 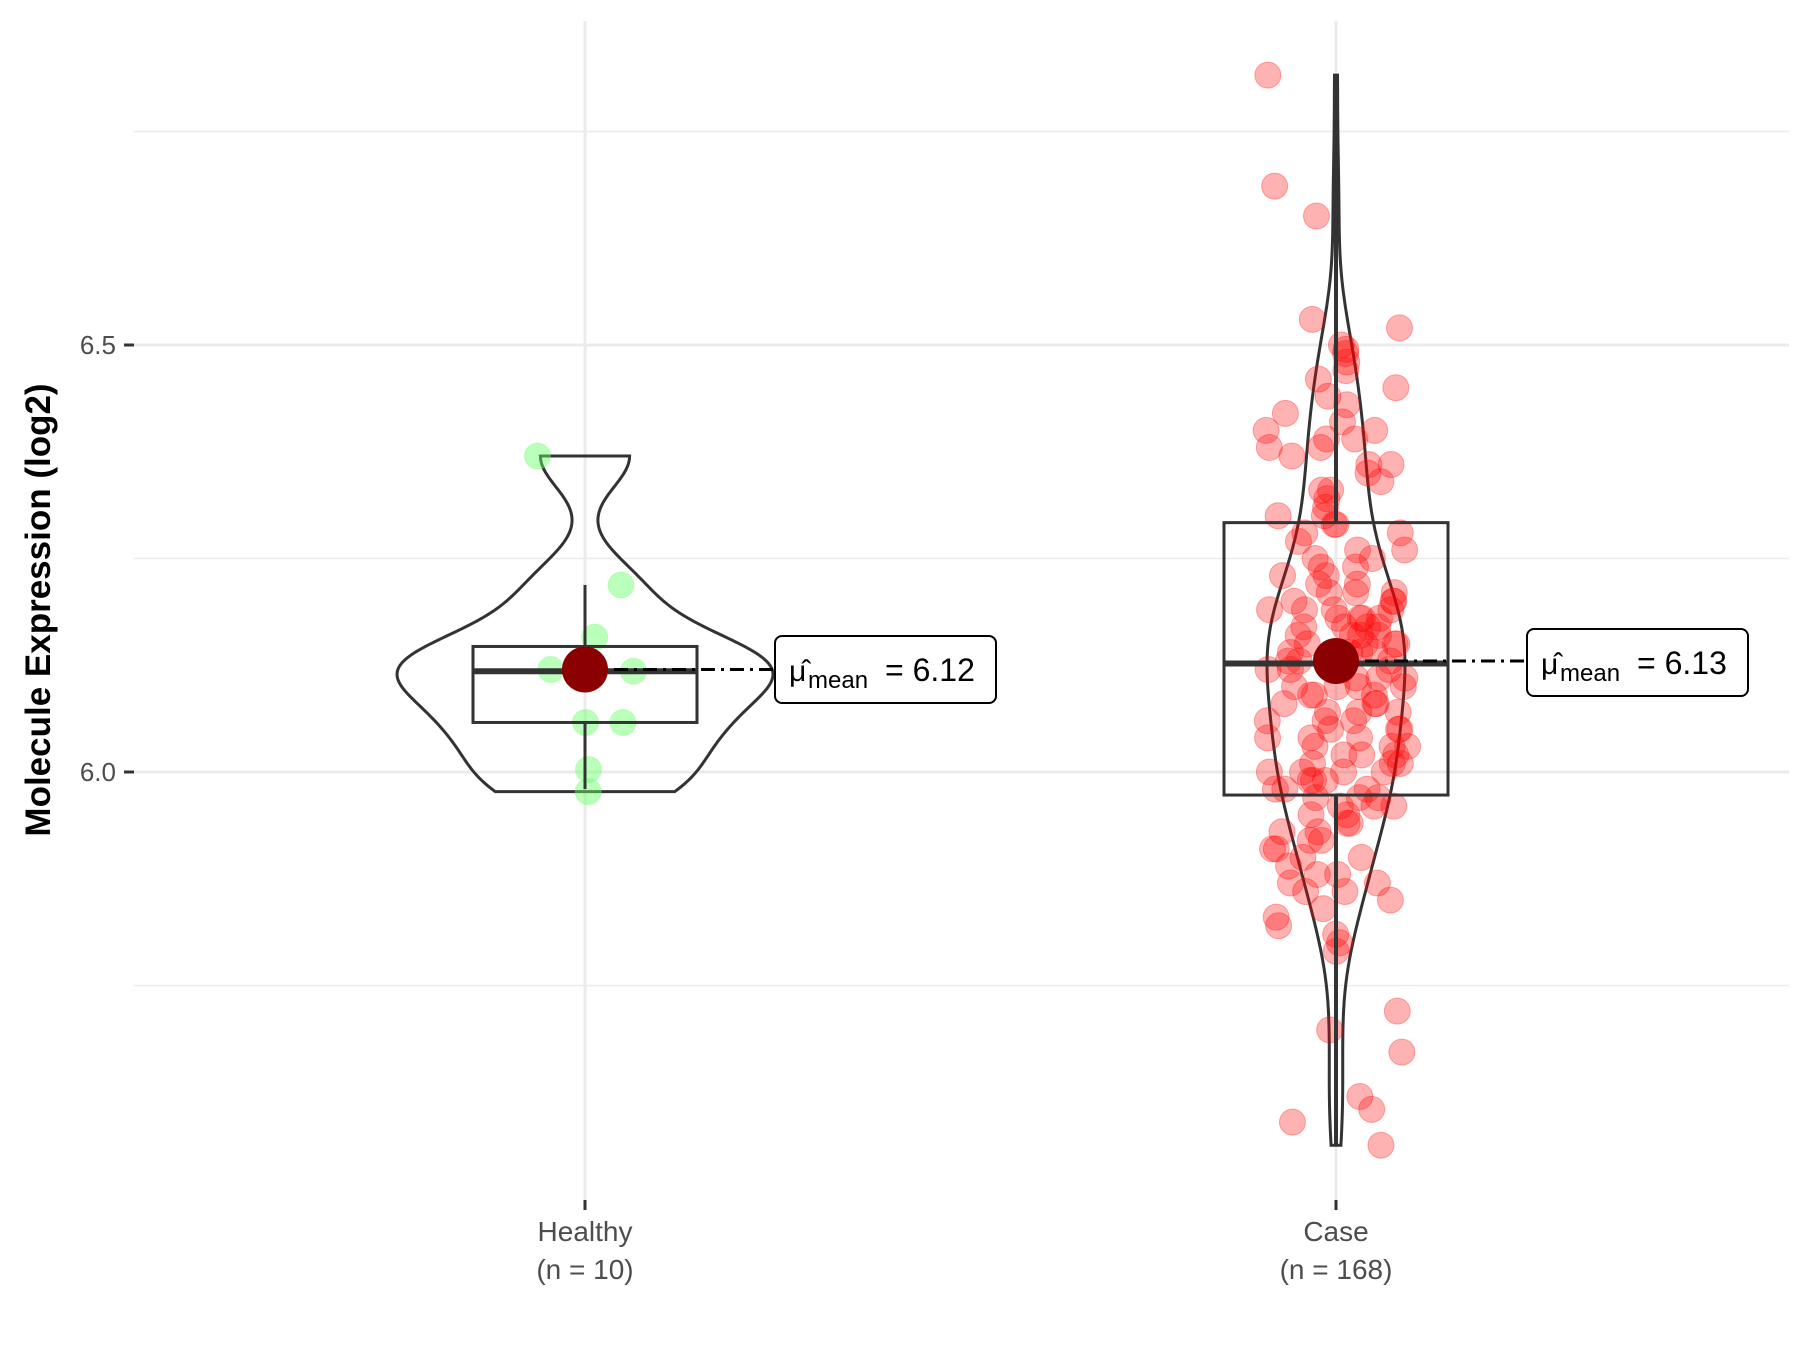 I want to click on y-axis: 6.0 6.5, so click(x=107, y=558).